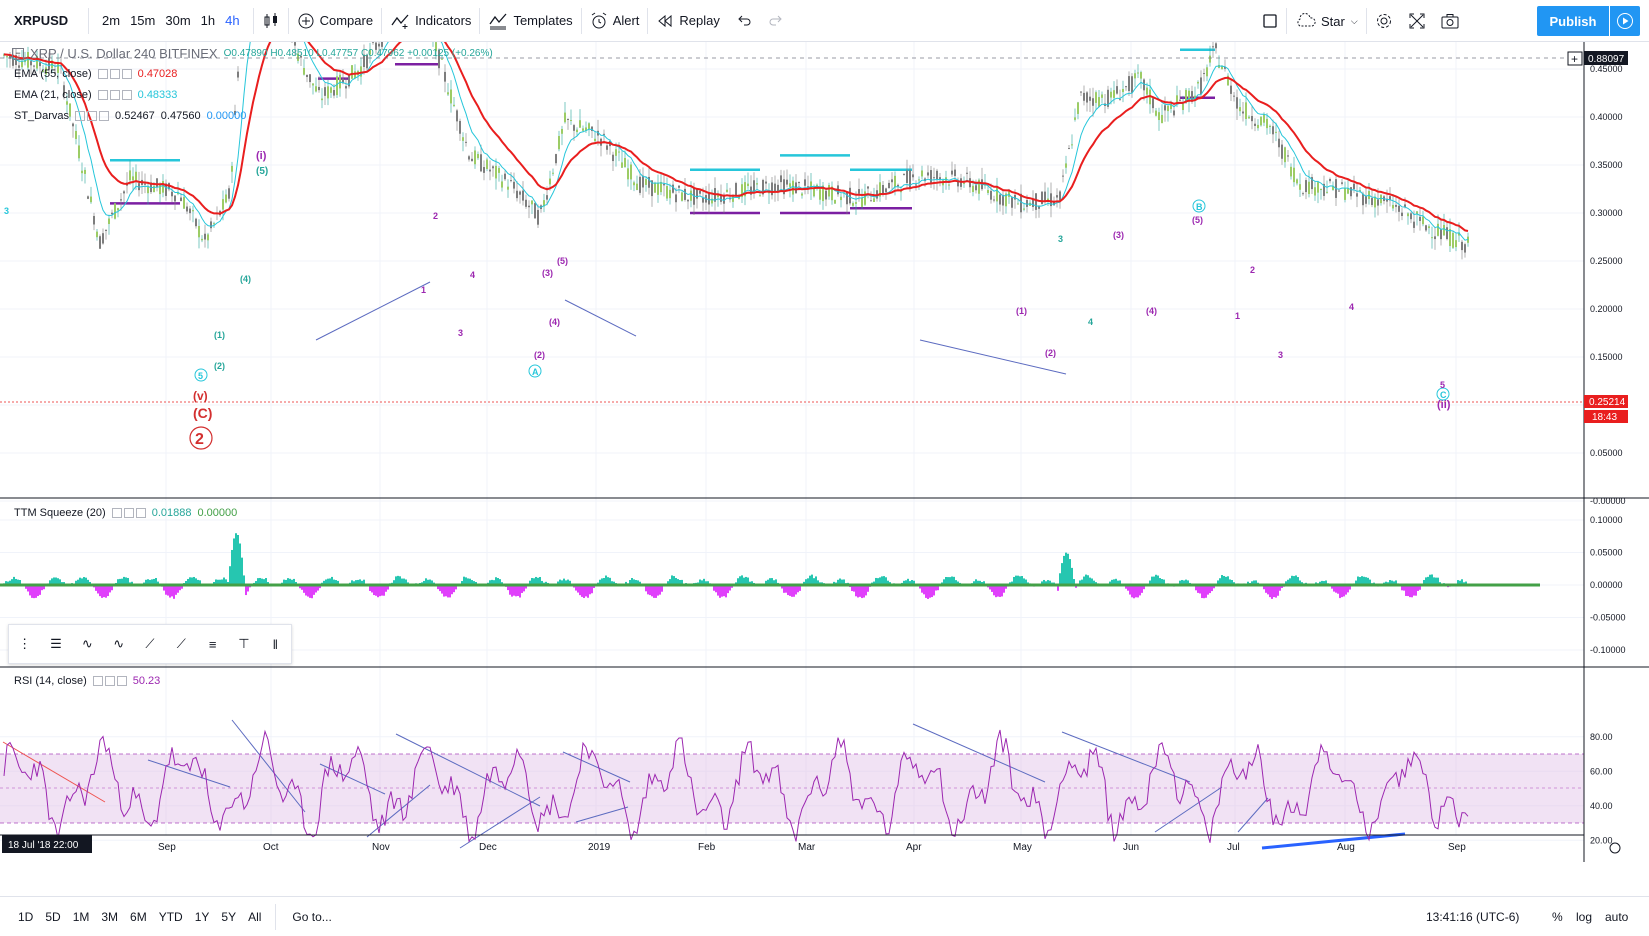  What do you see at coordinates (110, 916) in the screenshot?
I see `range-3m: 3M` at bounding box center [110, 916].